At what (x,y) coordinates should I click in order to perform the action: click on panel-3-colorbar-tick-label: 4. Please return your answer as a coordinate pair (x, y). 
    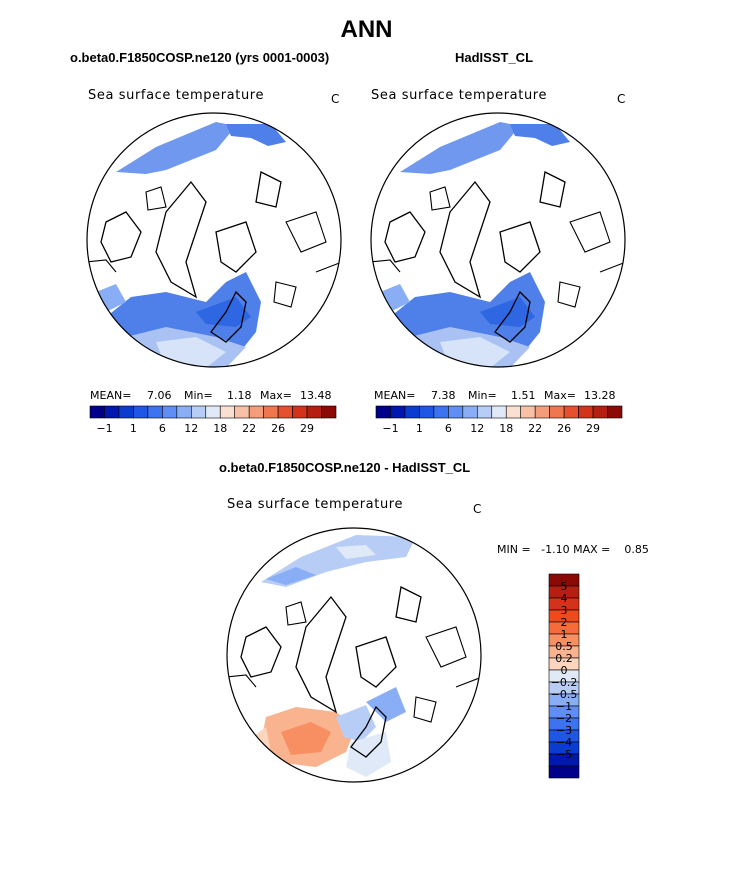
    Looking at the image, I should click on (564, 598).